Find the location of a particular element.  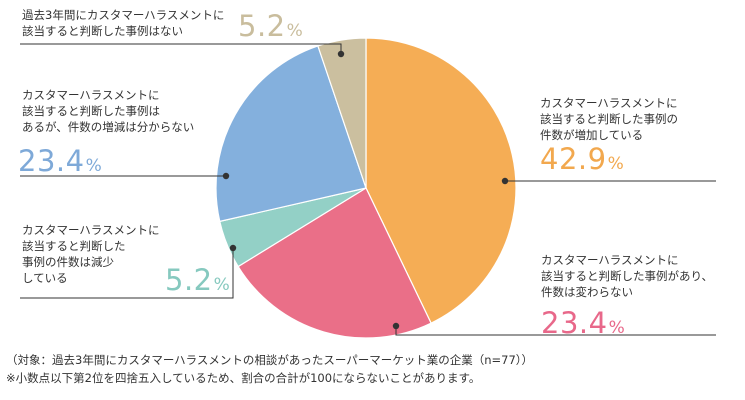

leader-none-dot is located at coordinates (341, 54).